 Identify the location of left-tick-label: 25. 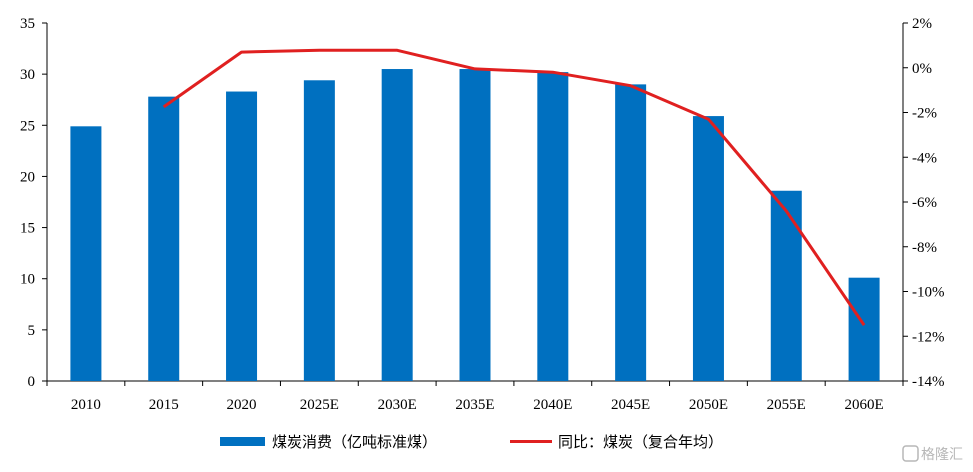
(27, 126).